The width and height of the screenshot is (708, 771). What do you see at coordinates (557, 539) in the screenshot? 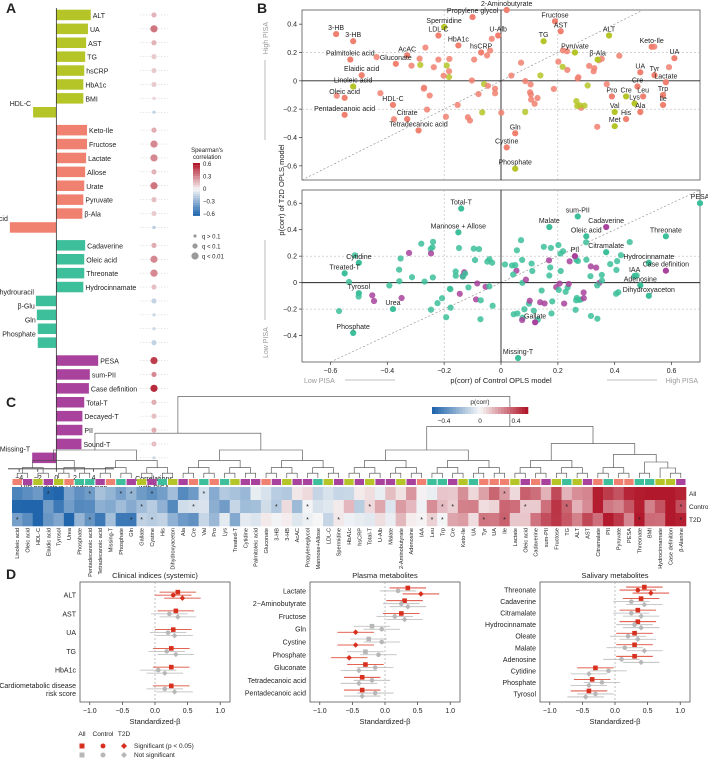
I see `heat-col-label-52: Fructose` at bounding box center [557, 539].